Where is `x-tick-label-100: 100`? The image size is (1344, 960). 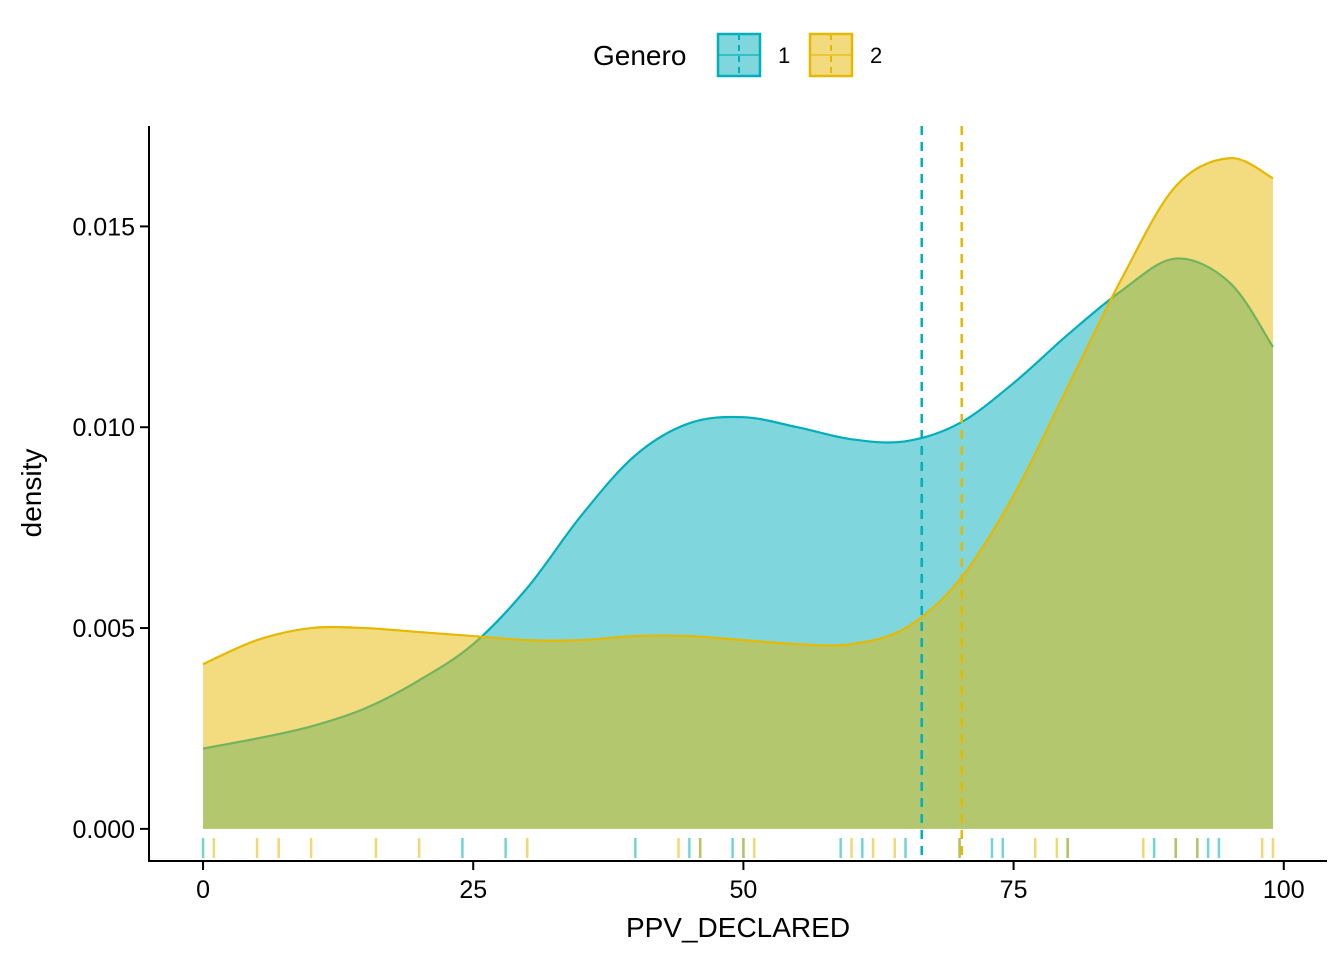 x-tick-label-100: 100 is located at coordinates (1284, 890).